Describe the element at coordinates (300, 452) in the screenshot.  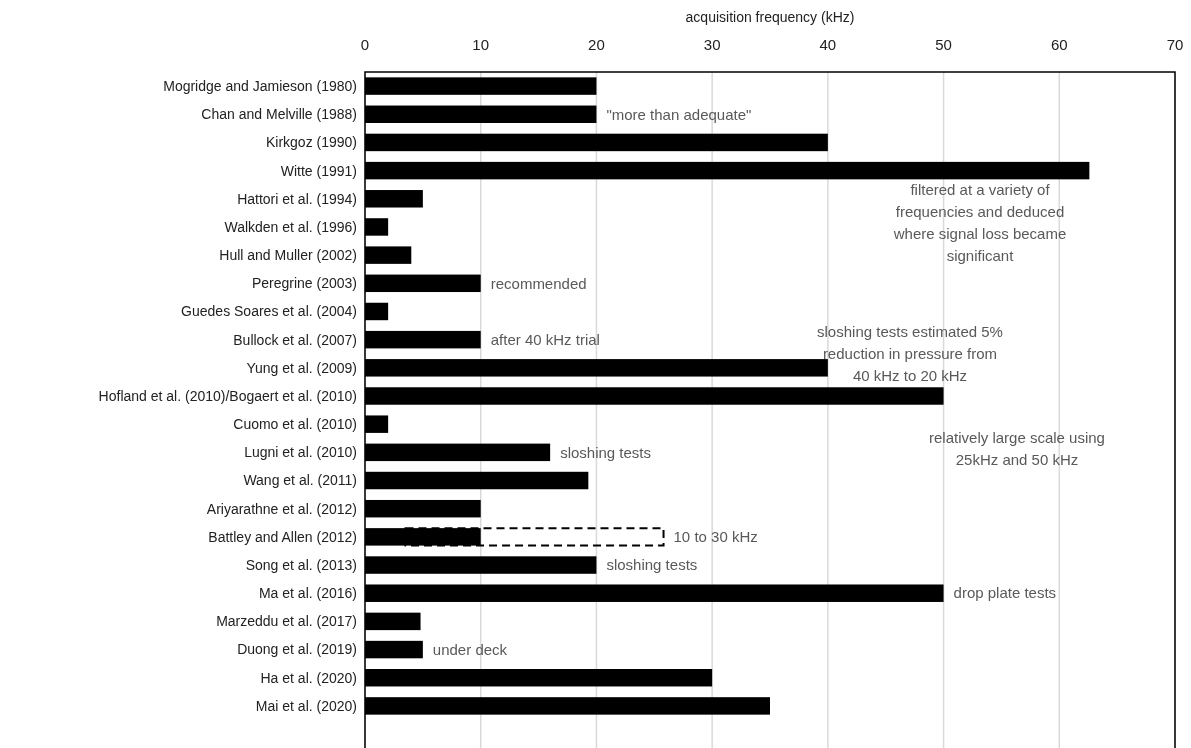
I see `y-tick-label: Lugni et al. (2010)` at that location.